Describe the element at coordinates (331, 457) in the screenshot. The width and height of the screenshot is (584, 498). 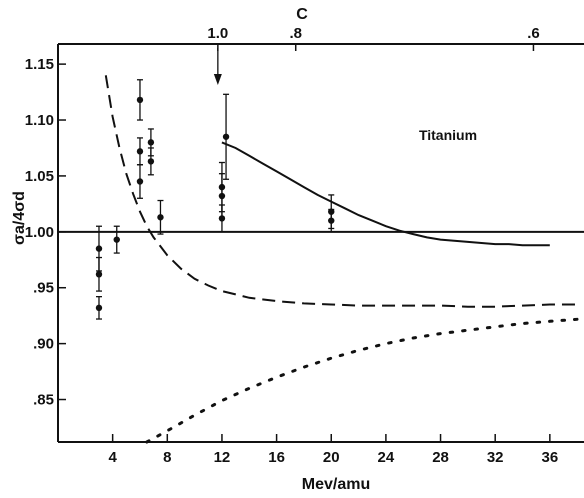
I see `x-tick-label: 20` at that location.